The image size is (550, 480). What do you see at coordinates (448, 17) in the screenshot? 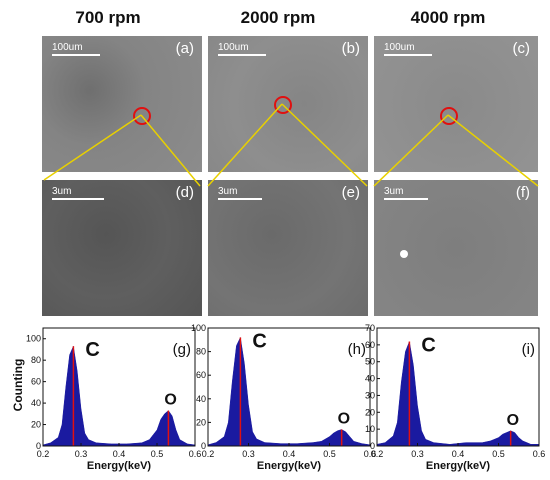
I see `header-4000rpm: 4000 rpm` at bounding box center [448, 17].